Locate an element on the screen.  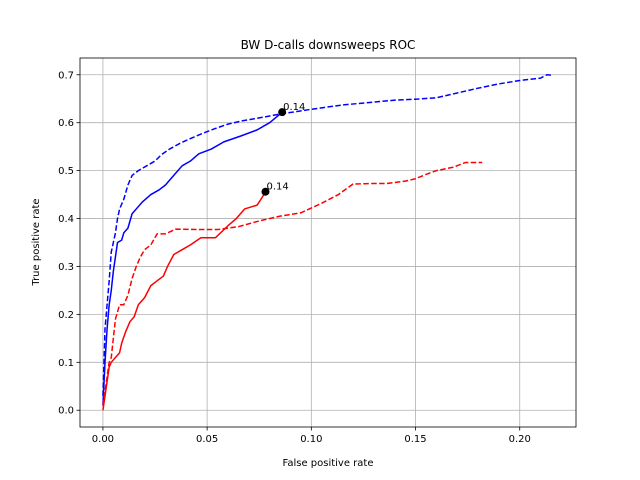
markers-group: 0.14 0.14 is located at coordinates (283, 149).